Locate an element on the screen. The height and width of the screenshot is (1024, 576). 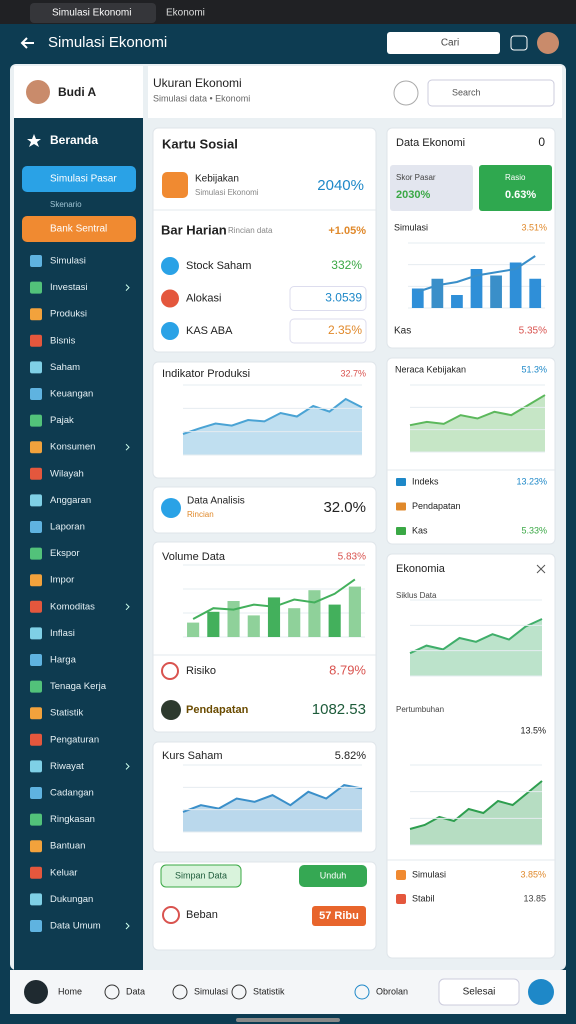
menu-item: Bisnis is located at coordinates (63, 340).